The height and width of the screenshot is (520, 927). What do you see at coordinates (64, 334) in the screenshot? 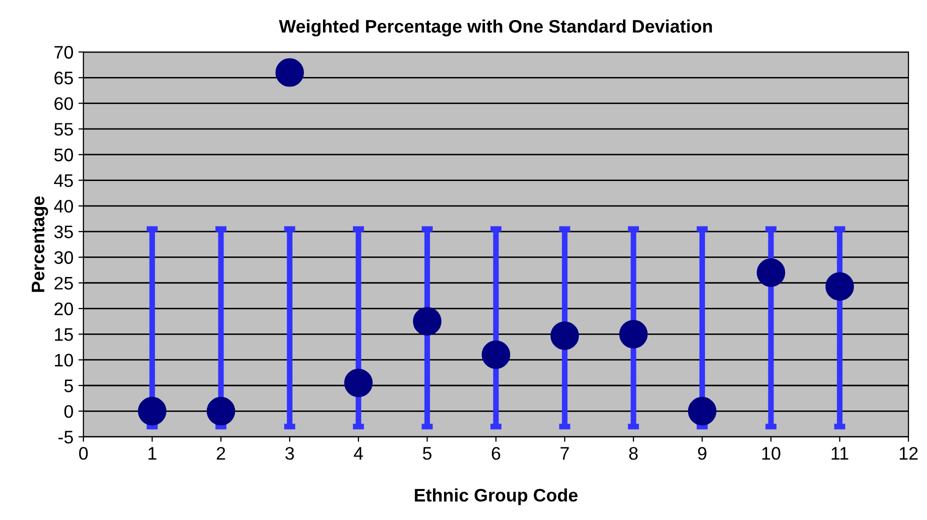
I see `y-tick-label: 15` at bounding box center [64, 334].